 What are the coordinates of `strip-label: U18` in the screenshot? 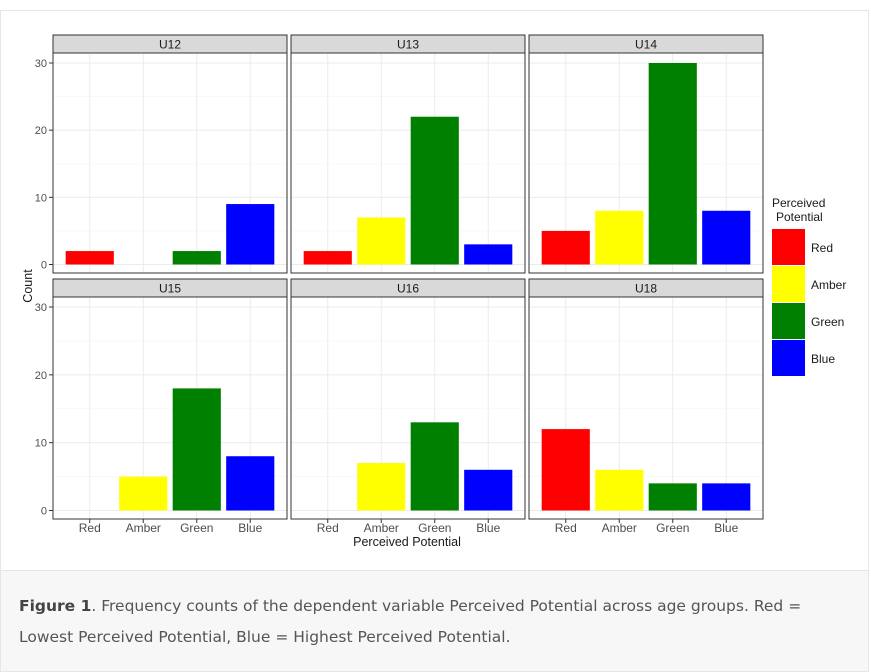 It's located at (646, 289).